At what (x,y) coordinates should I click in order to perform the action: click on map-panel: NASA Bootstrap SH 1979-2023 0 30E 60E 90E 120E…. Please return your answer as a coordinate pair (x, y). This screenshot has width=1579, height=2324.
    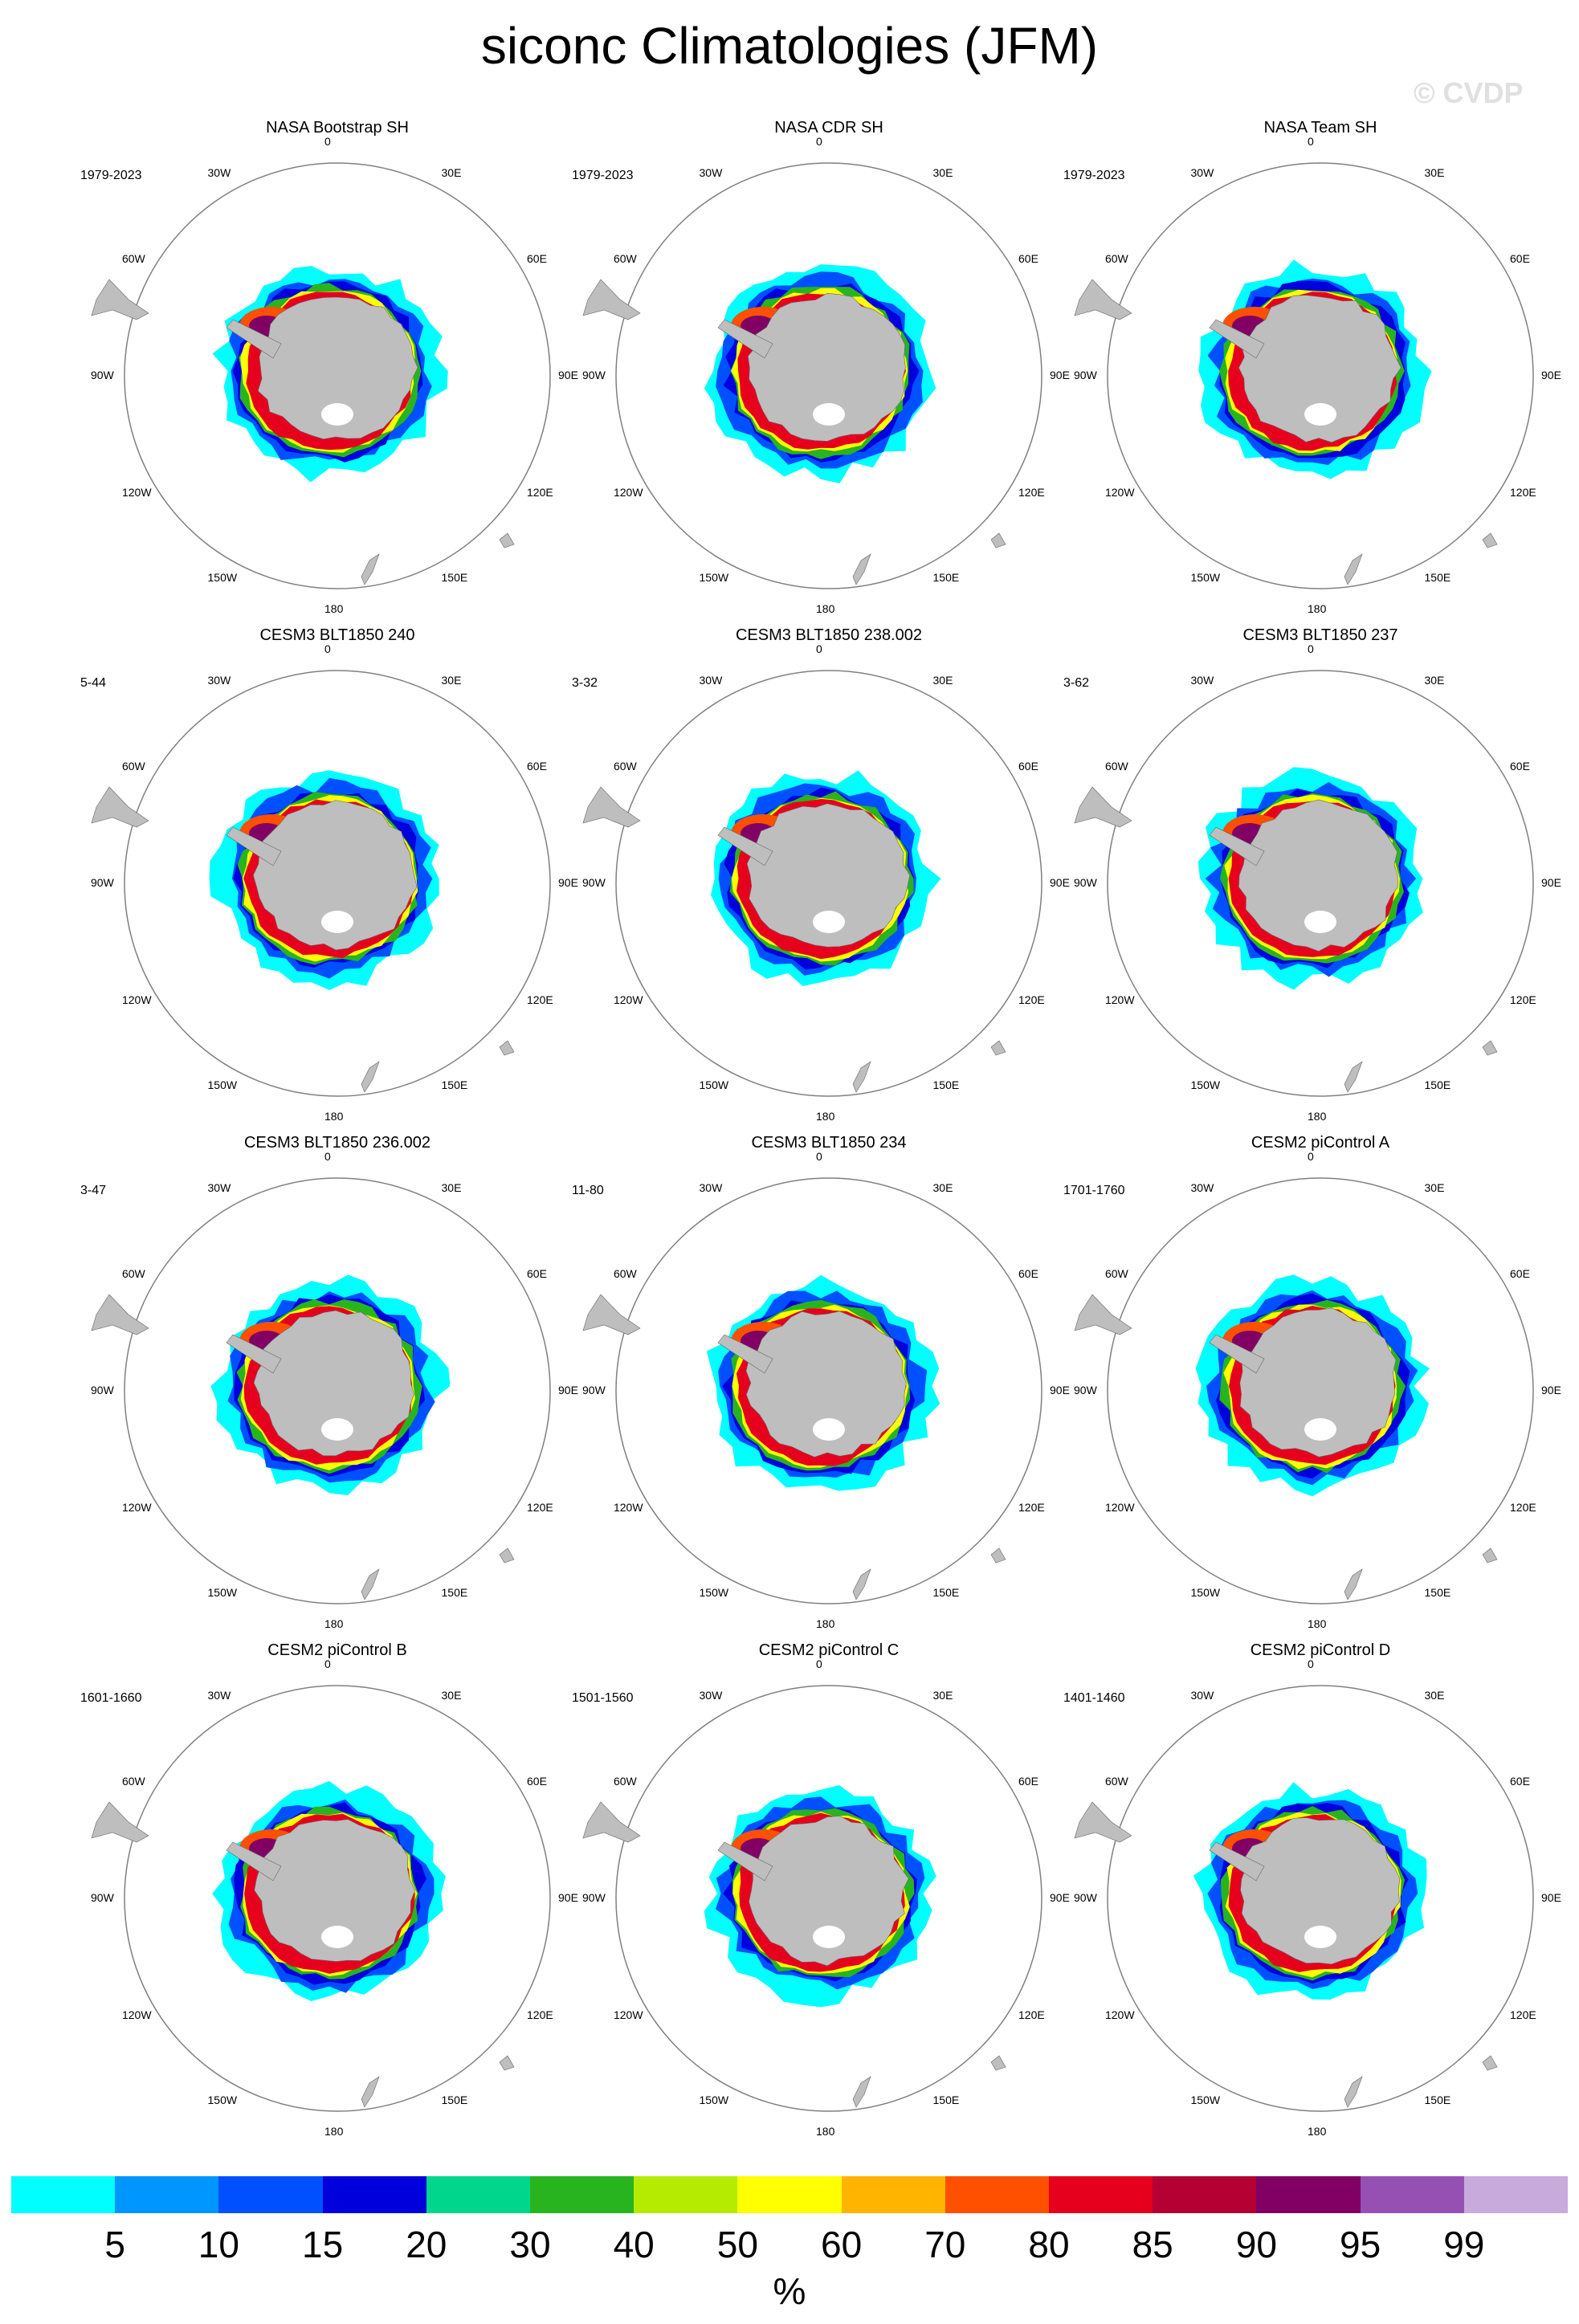
    Looking at the image, I should click on (337, 376).